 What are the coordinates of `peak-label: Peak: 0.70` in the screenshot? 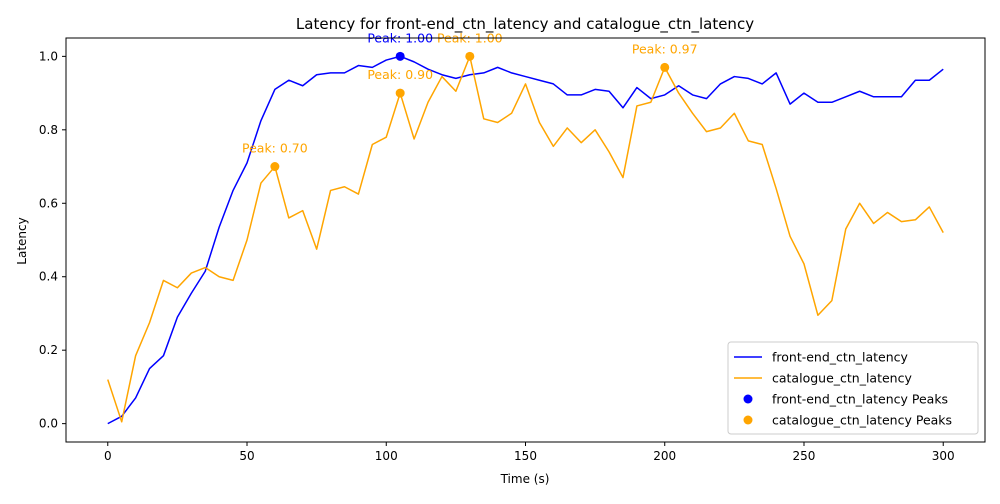 It's located at (275, 148).